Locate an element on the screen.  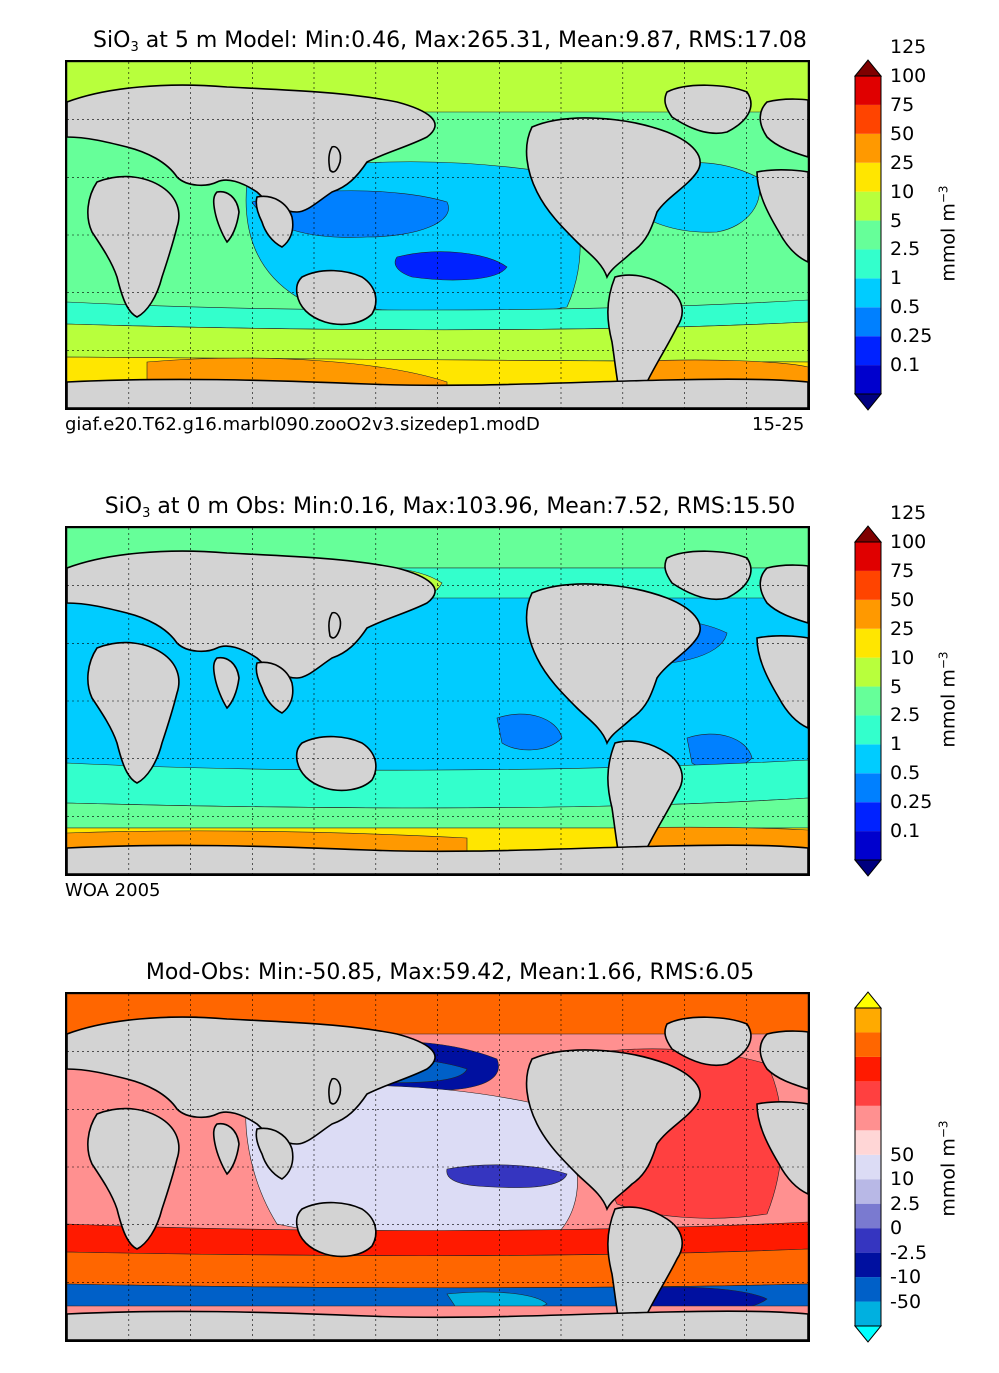
colorbar2-frame is located at coordinates (868, 701).